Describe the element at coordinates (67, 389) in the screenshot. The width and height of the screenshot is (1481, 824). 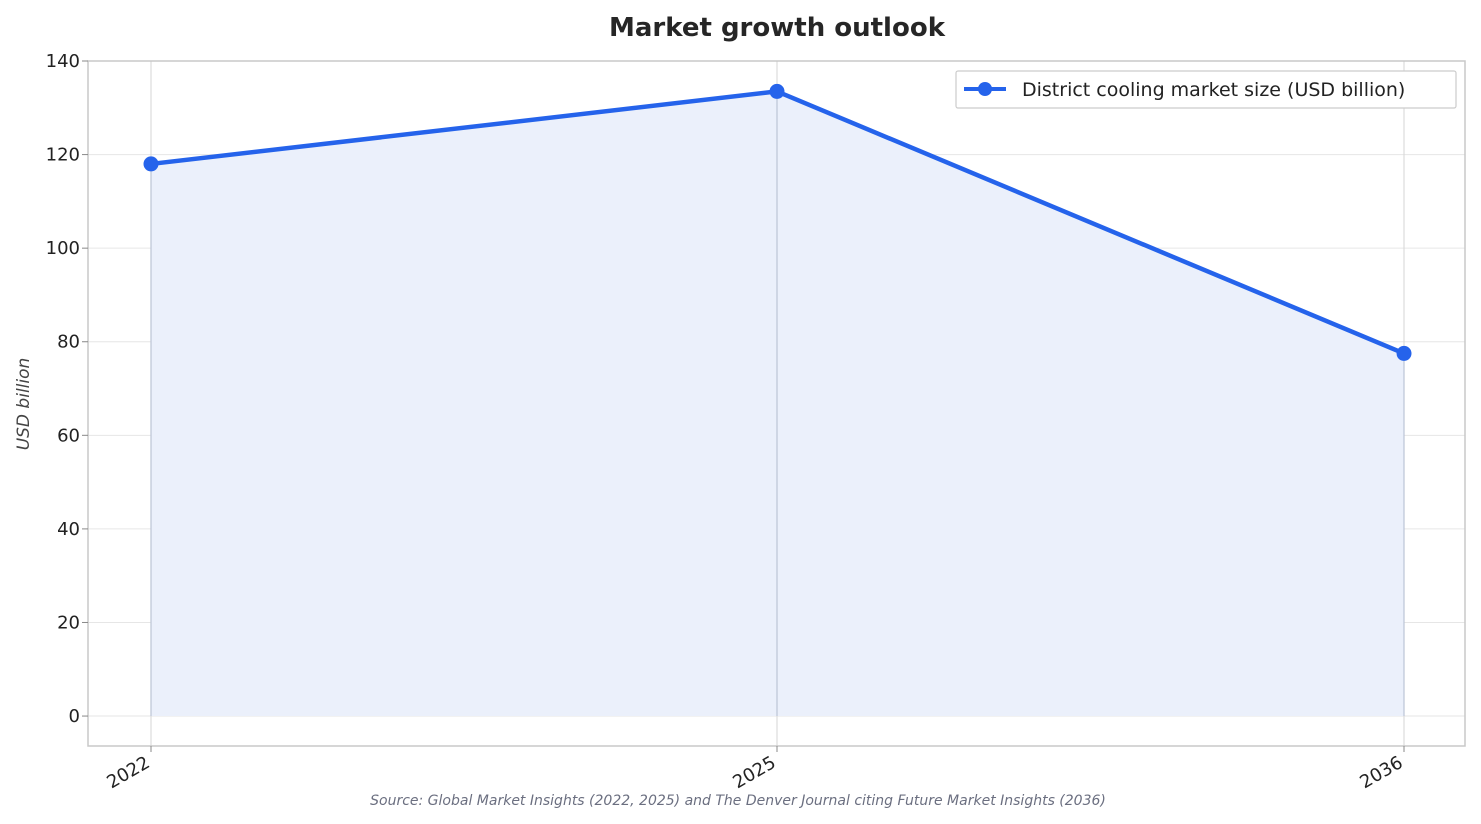
I see `y-axis: 0 20 40 60 80 100 120 140` at that location.